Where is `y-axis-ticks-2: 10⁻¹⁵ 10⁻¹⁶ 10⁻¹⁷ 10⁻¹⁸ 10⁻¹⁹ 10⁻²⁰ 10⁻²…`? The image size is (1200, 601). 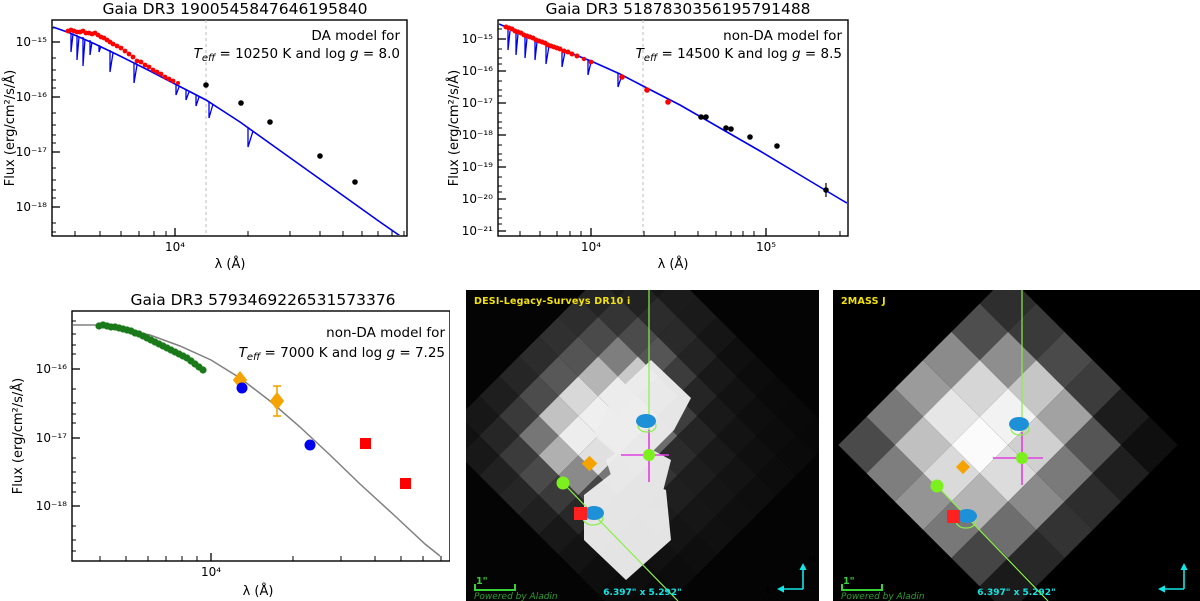 y-axis-ticks-2: 10⁻¹⁵ 10⁻¹⁶ 10⁻¹⁷ 10⁻¹⁸ 10⁻¹⁹ 10⁻²⁰ 10⁻²… is located at coordinates (484, 133).